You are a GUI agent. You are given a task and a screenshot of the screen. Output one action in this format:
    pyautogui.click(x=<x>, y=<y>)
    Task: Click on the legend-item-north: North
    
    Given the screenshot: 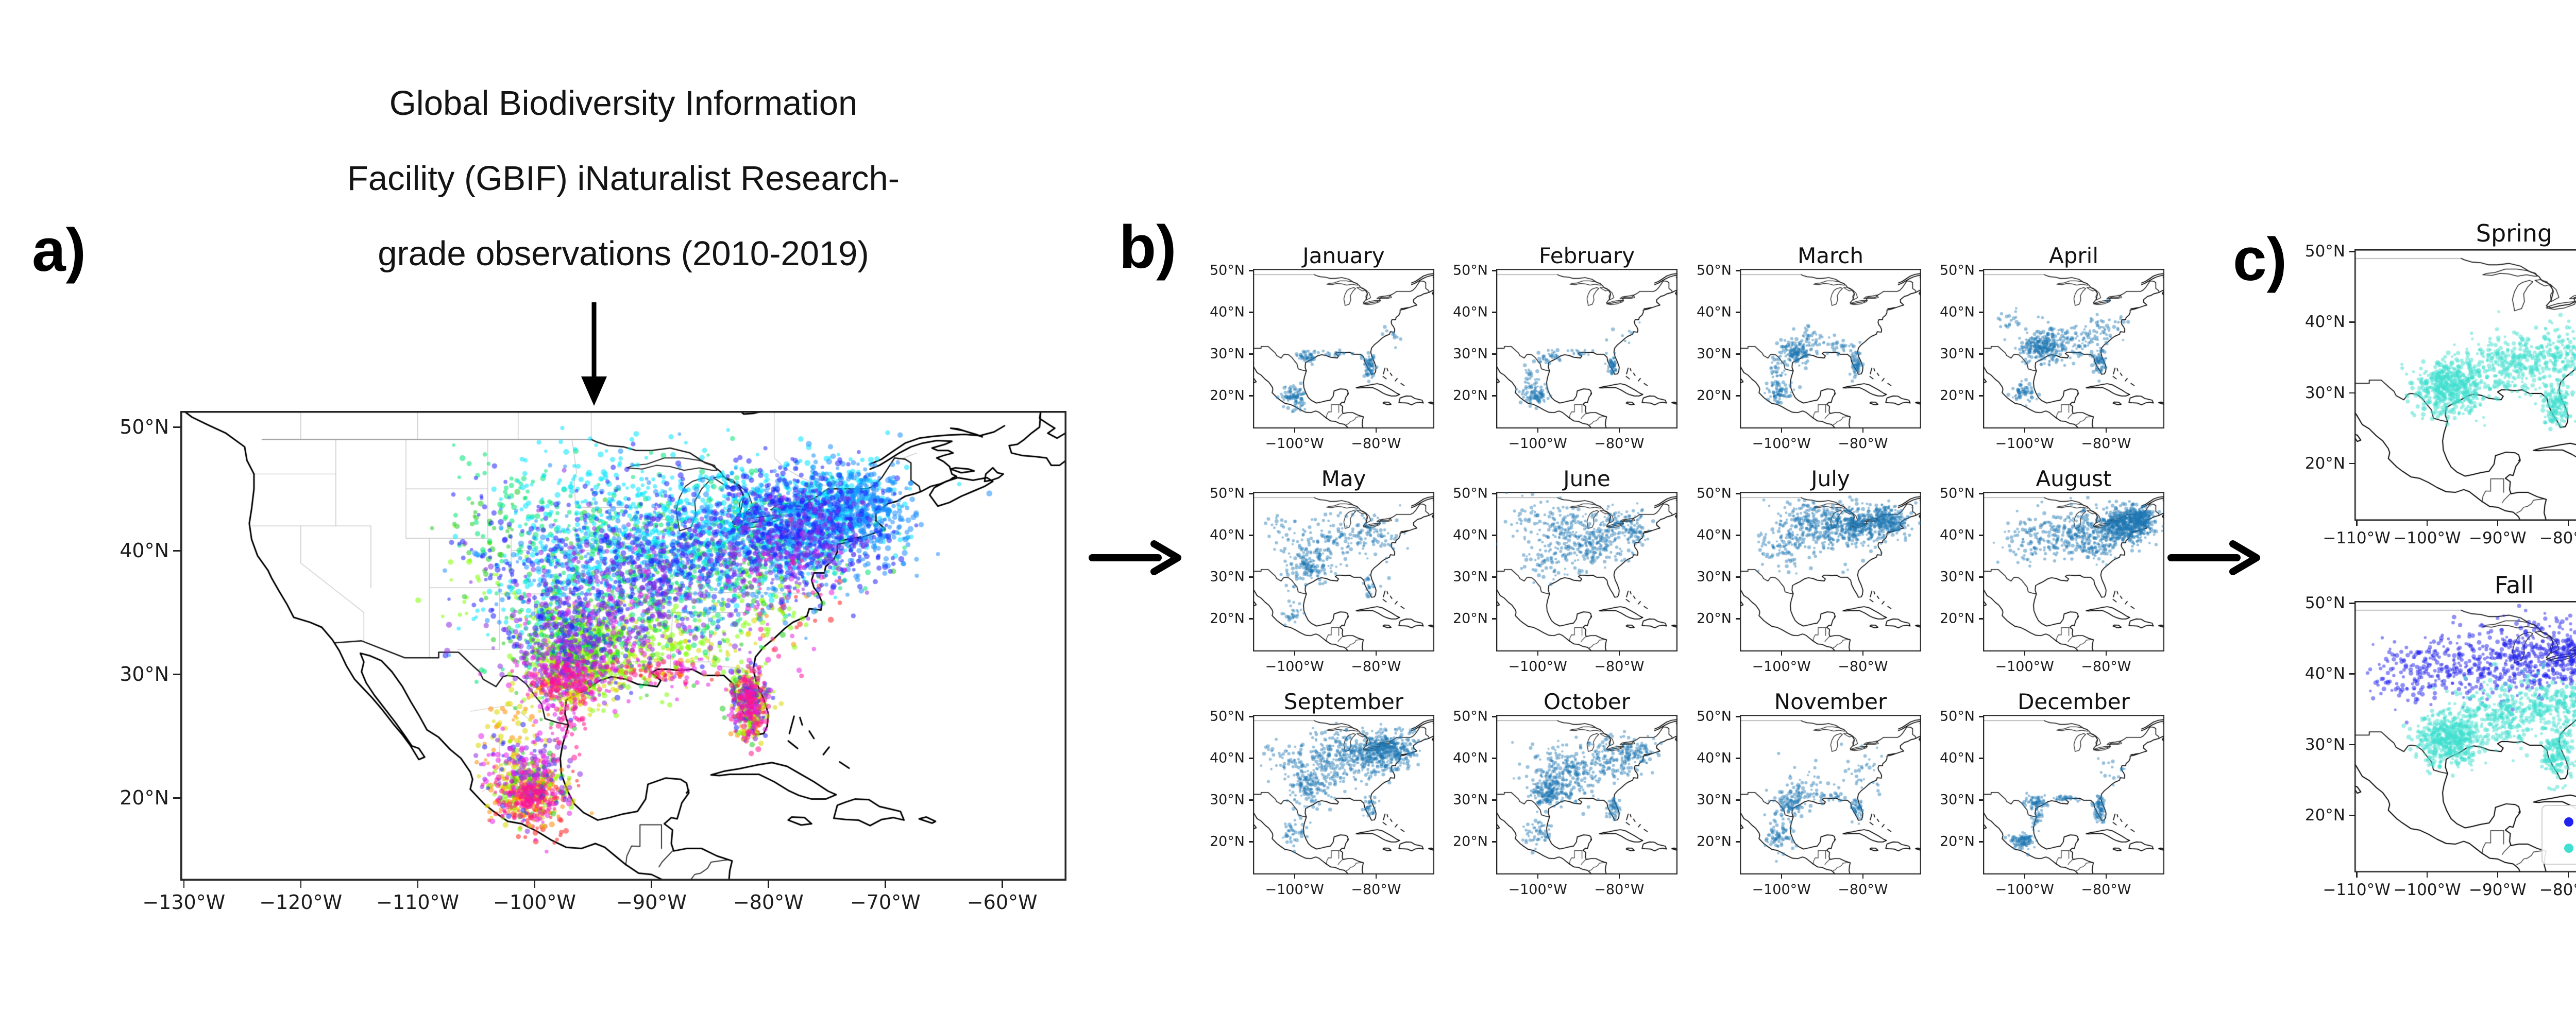 What is the action you would take?
    pyautogui.click(x=2559, y=821)
    